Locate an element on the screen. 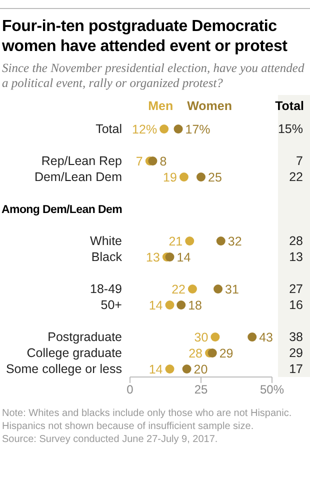 The width and height of the screenshot is (310, 492). text: 38 is located at coordinates (296, 337).